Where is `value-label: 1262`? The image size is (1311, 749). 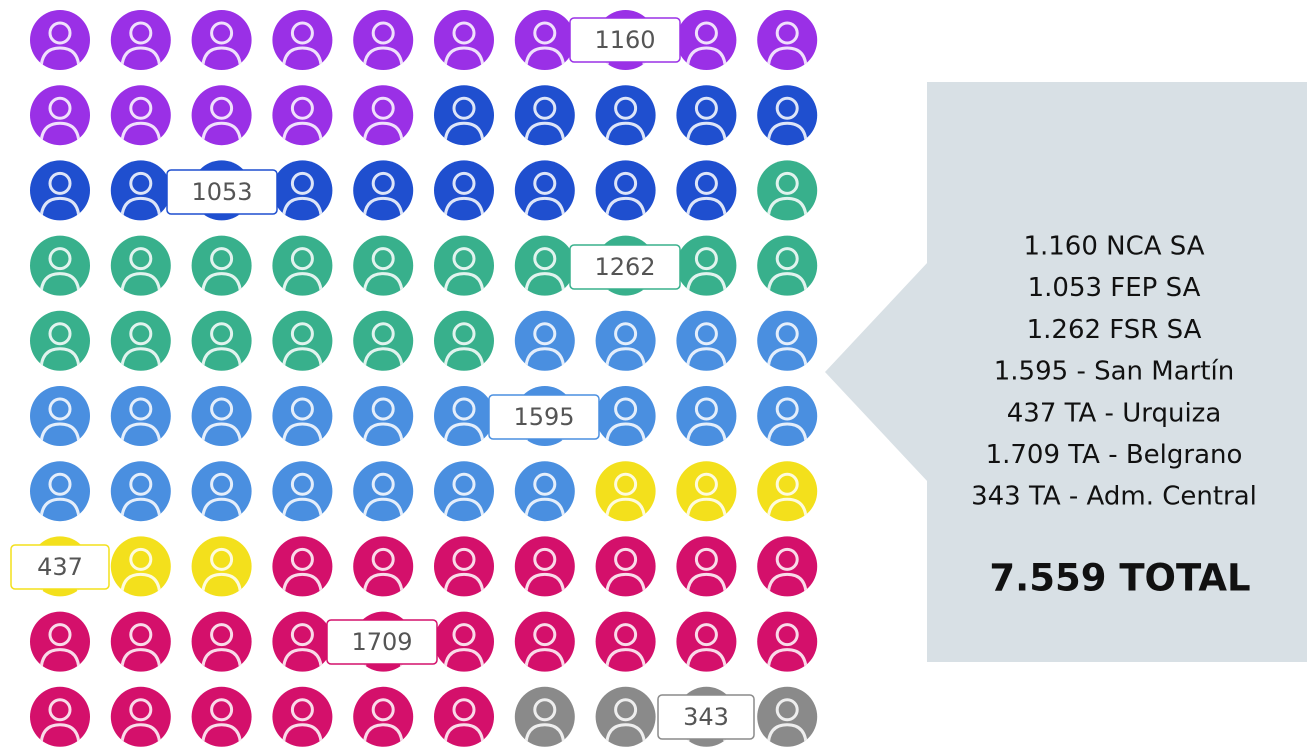 value-label: 1262 is located at coordinates (624, 267).